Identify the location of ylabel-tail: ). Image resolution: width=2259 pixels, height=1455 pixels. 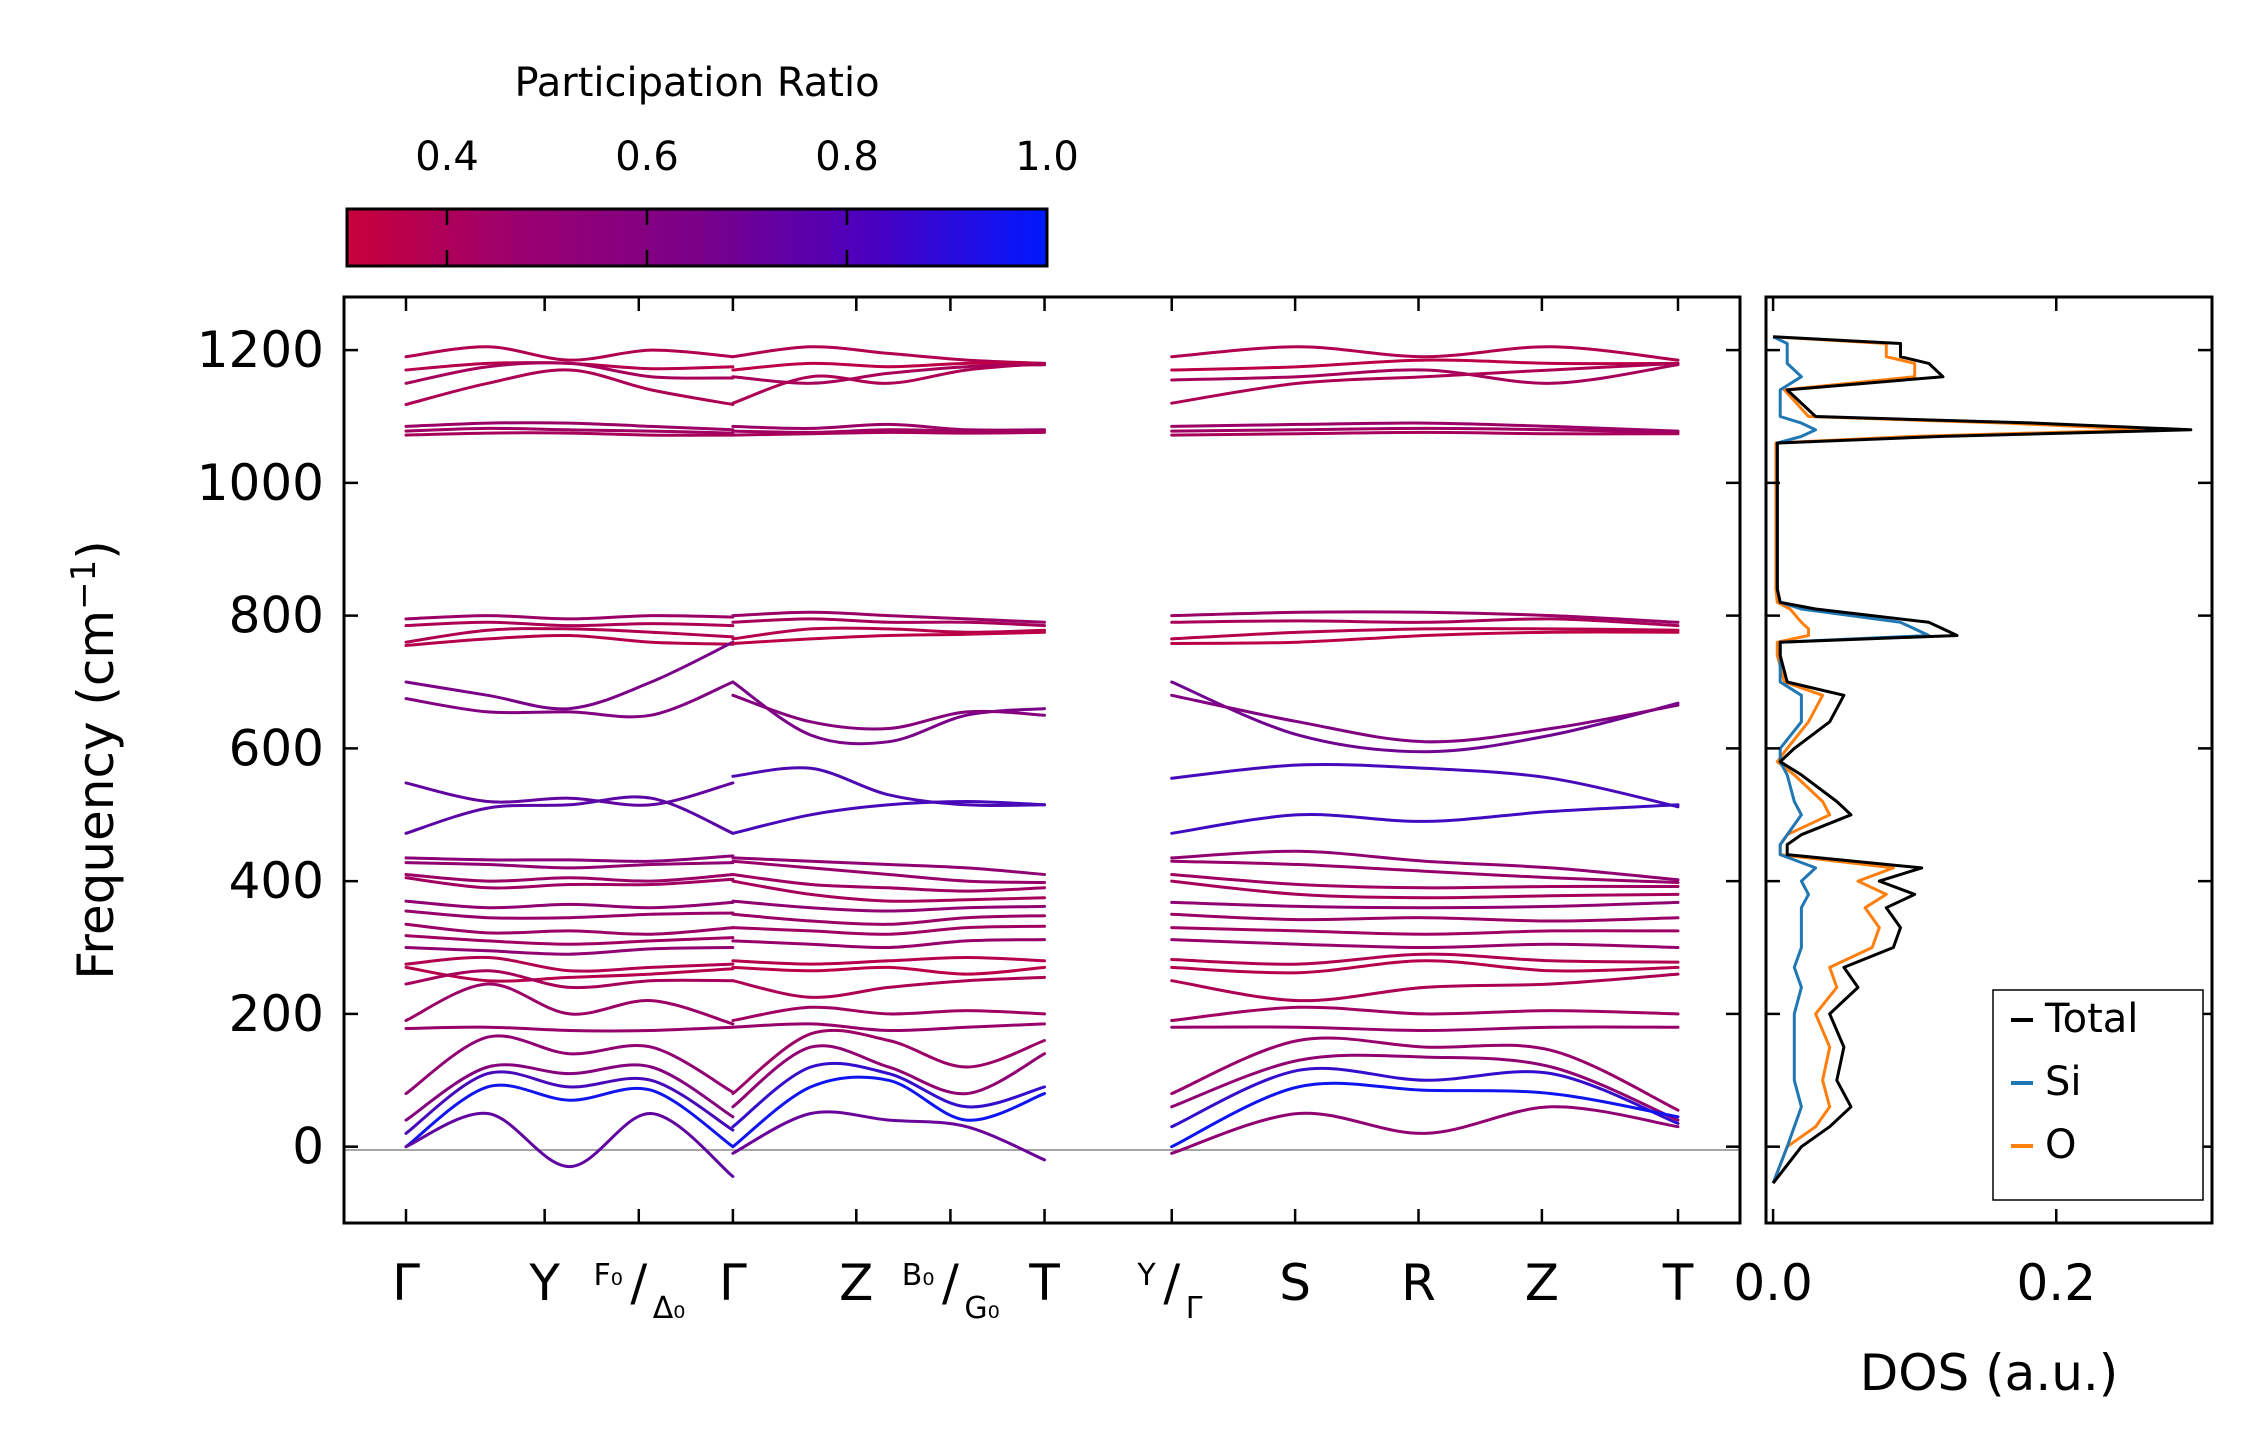
(96, 550).